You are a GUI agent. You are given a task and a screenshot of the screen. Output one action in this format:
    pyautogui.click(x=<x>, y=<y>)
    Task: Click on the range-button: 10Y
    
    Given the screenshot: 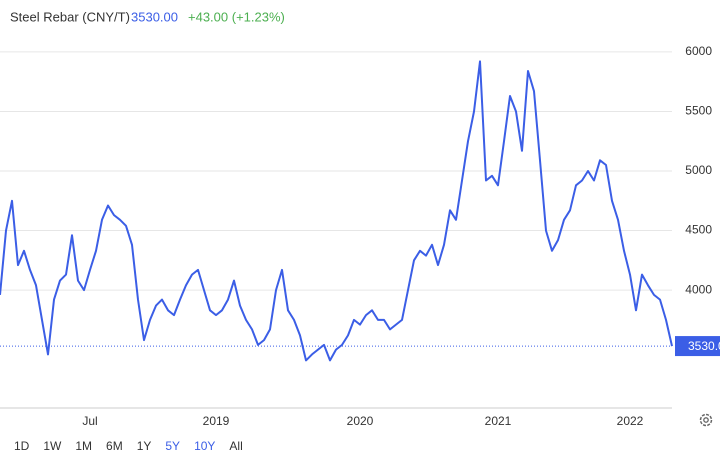 What is the action you would take?
    pyautogui.click(x=204, y=446)
    